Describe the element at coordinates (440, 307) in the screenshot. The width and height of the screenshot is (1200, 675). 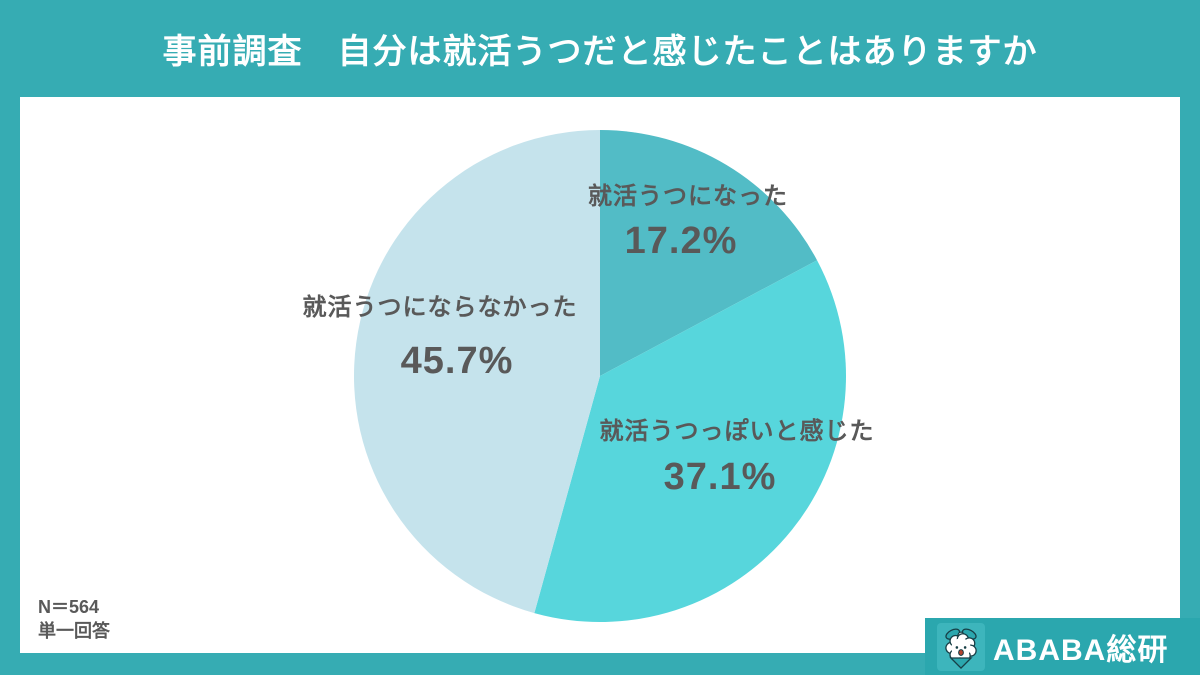
I see `slice-label-3: 就活うつにならなかった` at that location.